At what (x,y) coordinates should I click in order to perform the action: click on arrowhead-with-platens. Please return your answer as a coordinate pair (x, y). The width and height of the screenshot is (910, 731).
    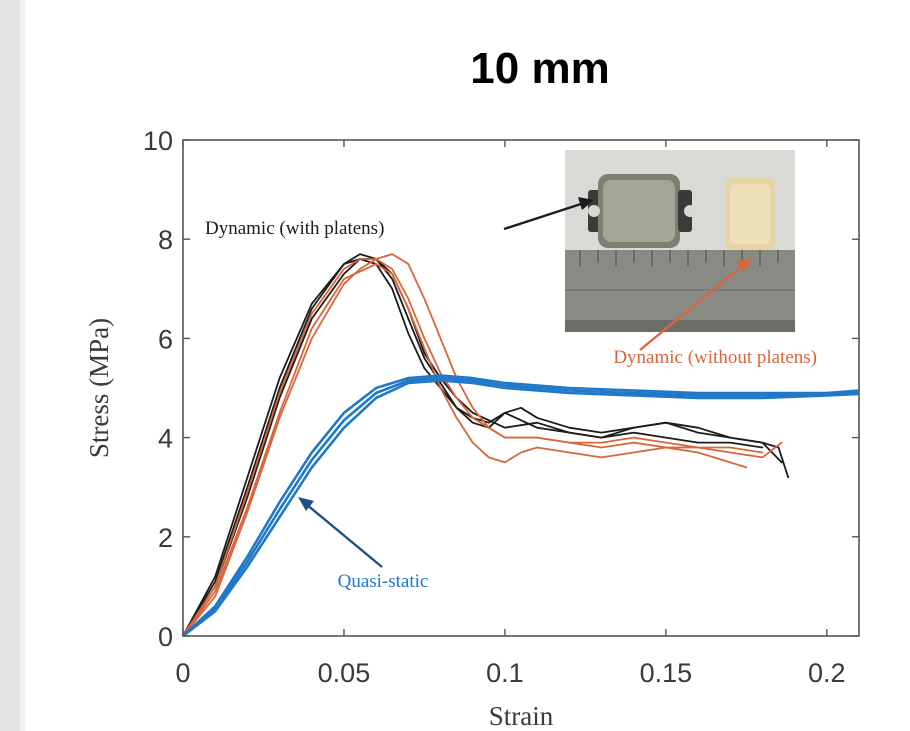
    Looking at the image, I should click on (586, 203).